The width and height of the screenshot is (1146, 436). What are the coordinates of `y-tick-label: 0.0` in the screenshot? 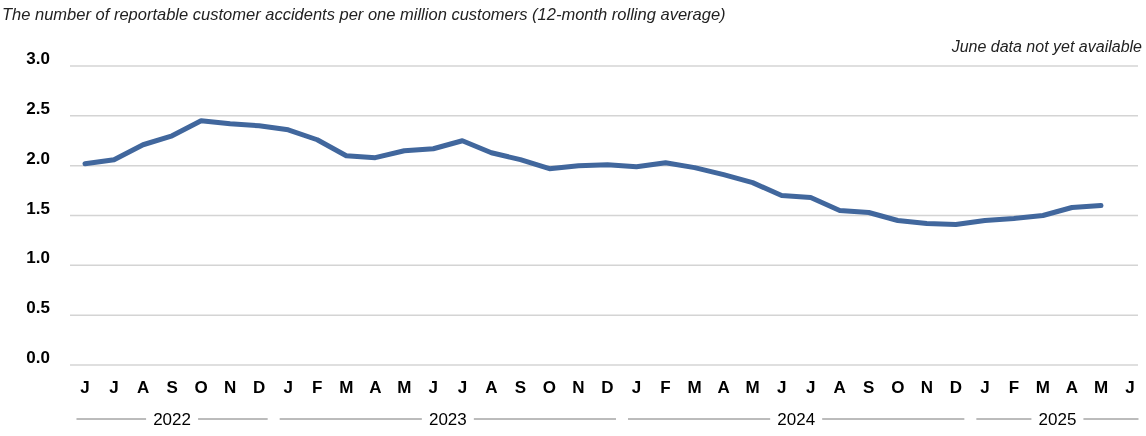 It's located at (38, 357).